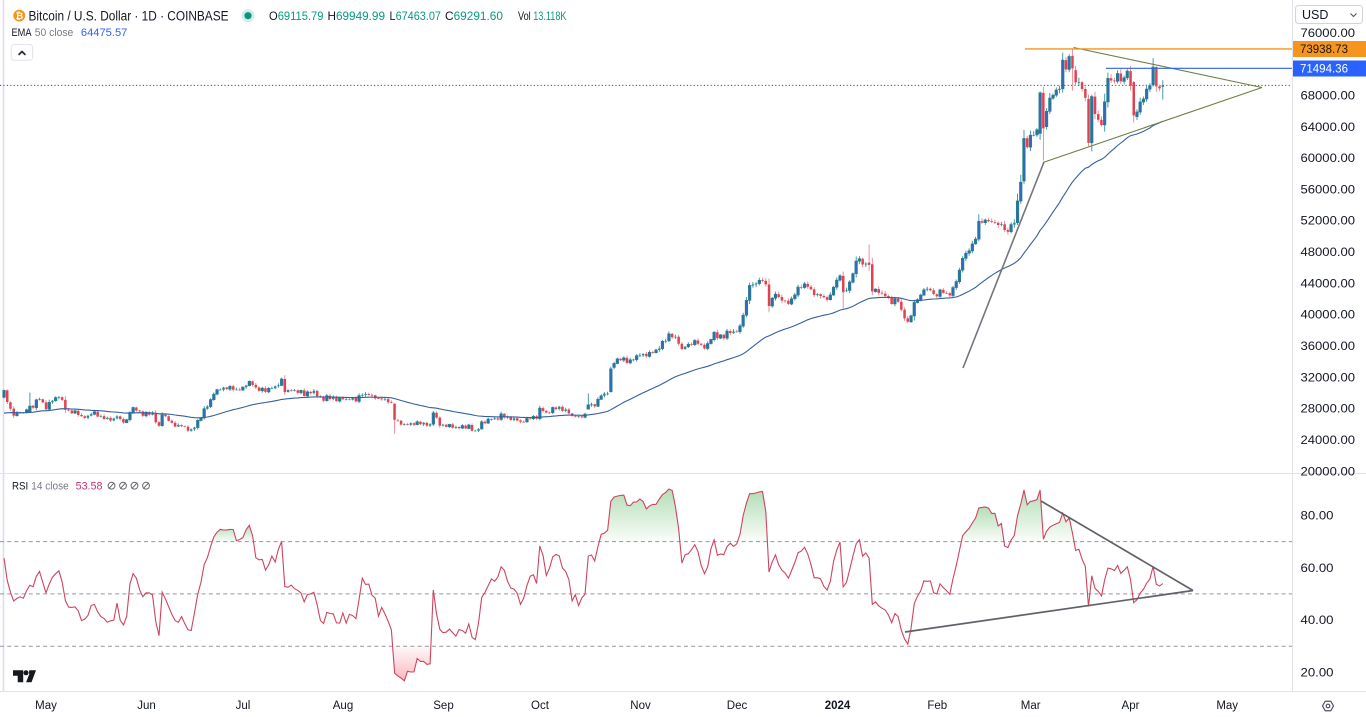  Describe the element at coordinates (1328, 441) in the screenshot. I see `svg-text: 24000.00` at that location.